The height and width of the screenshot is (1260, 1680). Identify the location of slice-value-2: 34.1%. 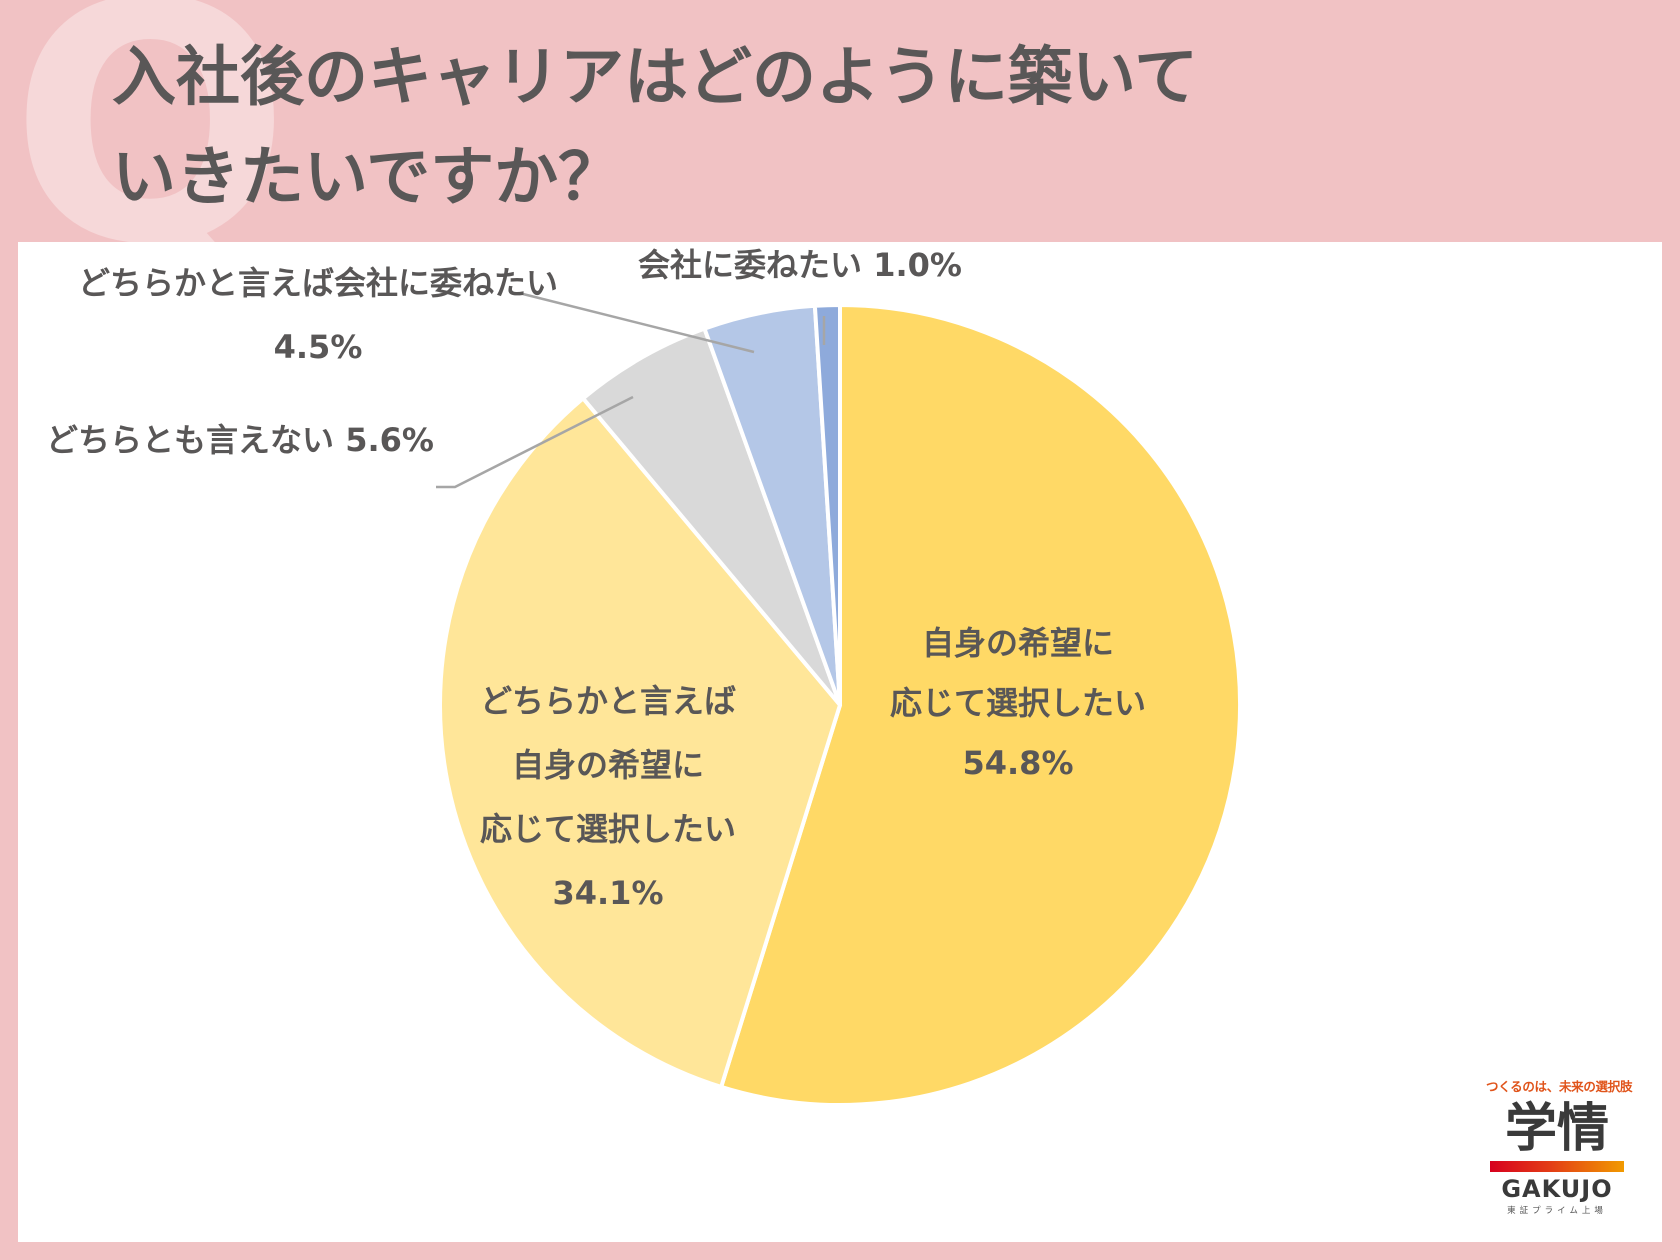
(607, 893).